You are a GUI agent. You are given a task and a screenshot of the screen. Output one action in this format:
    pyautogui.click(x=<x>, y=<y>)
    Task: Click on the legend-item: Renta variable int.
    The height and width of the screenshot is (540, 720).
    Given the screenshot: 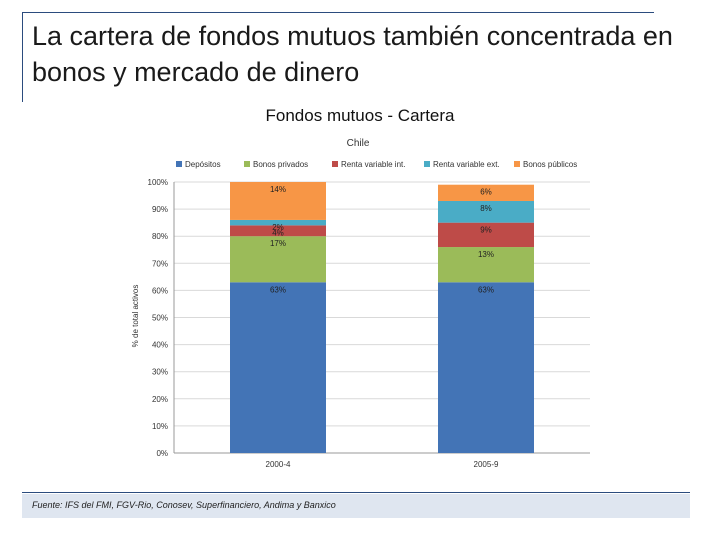 What is the action you would take?
    pyautogui.click(x=368, y=164)
    